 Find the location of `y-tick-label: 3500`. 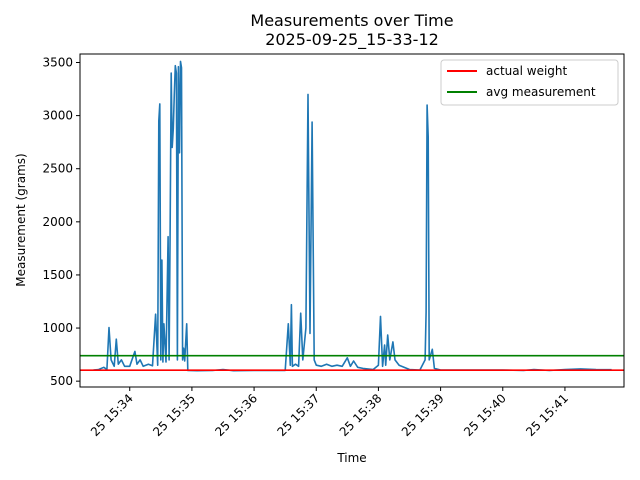

y-tick-label: 3500 is located at coordinates (57, 62).